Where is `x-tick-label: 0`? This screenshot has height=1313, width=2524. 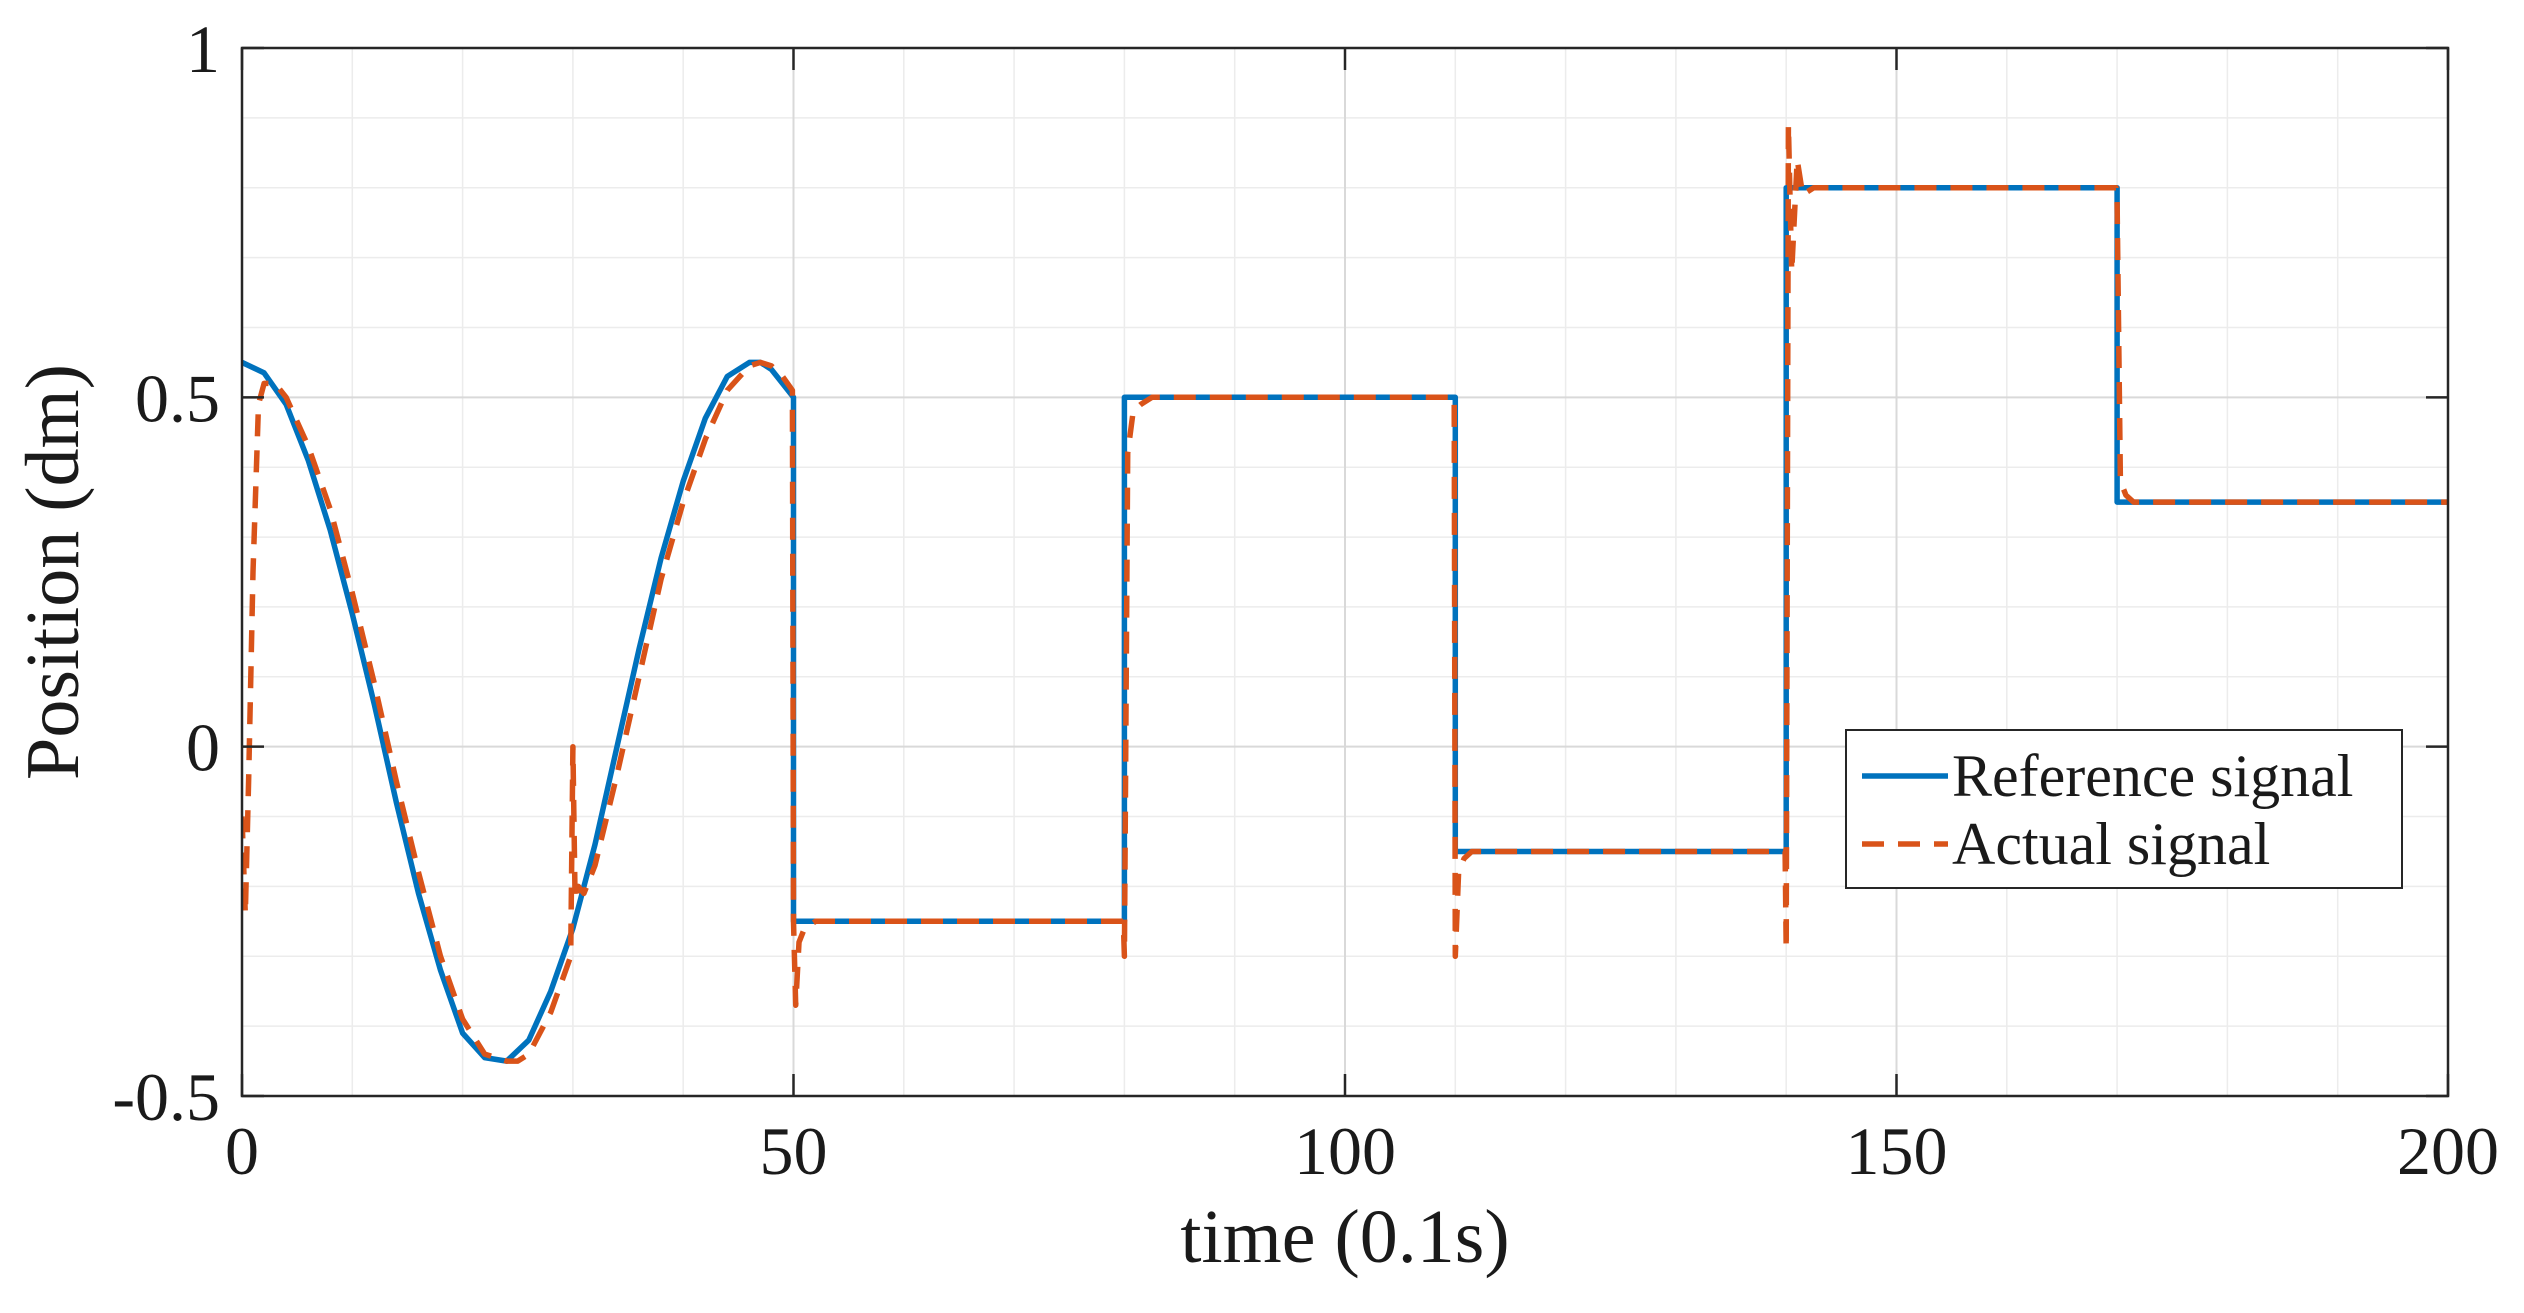
x-tick-label: 0 is located at coordinates (242, 1151).